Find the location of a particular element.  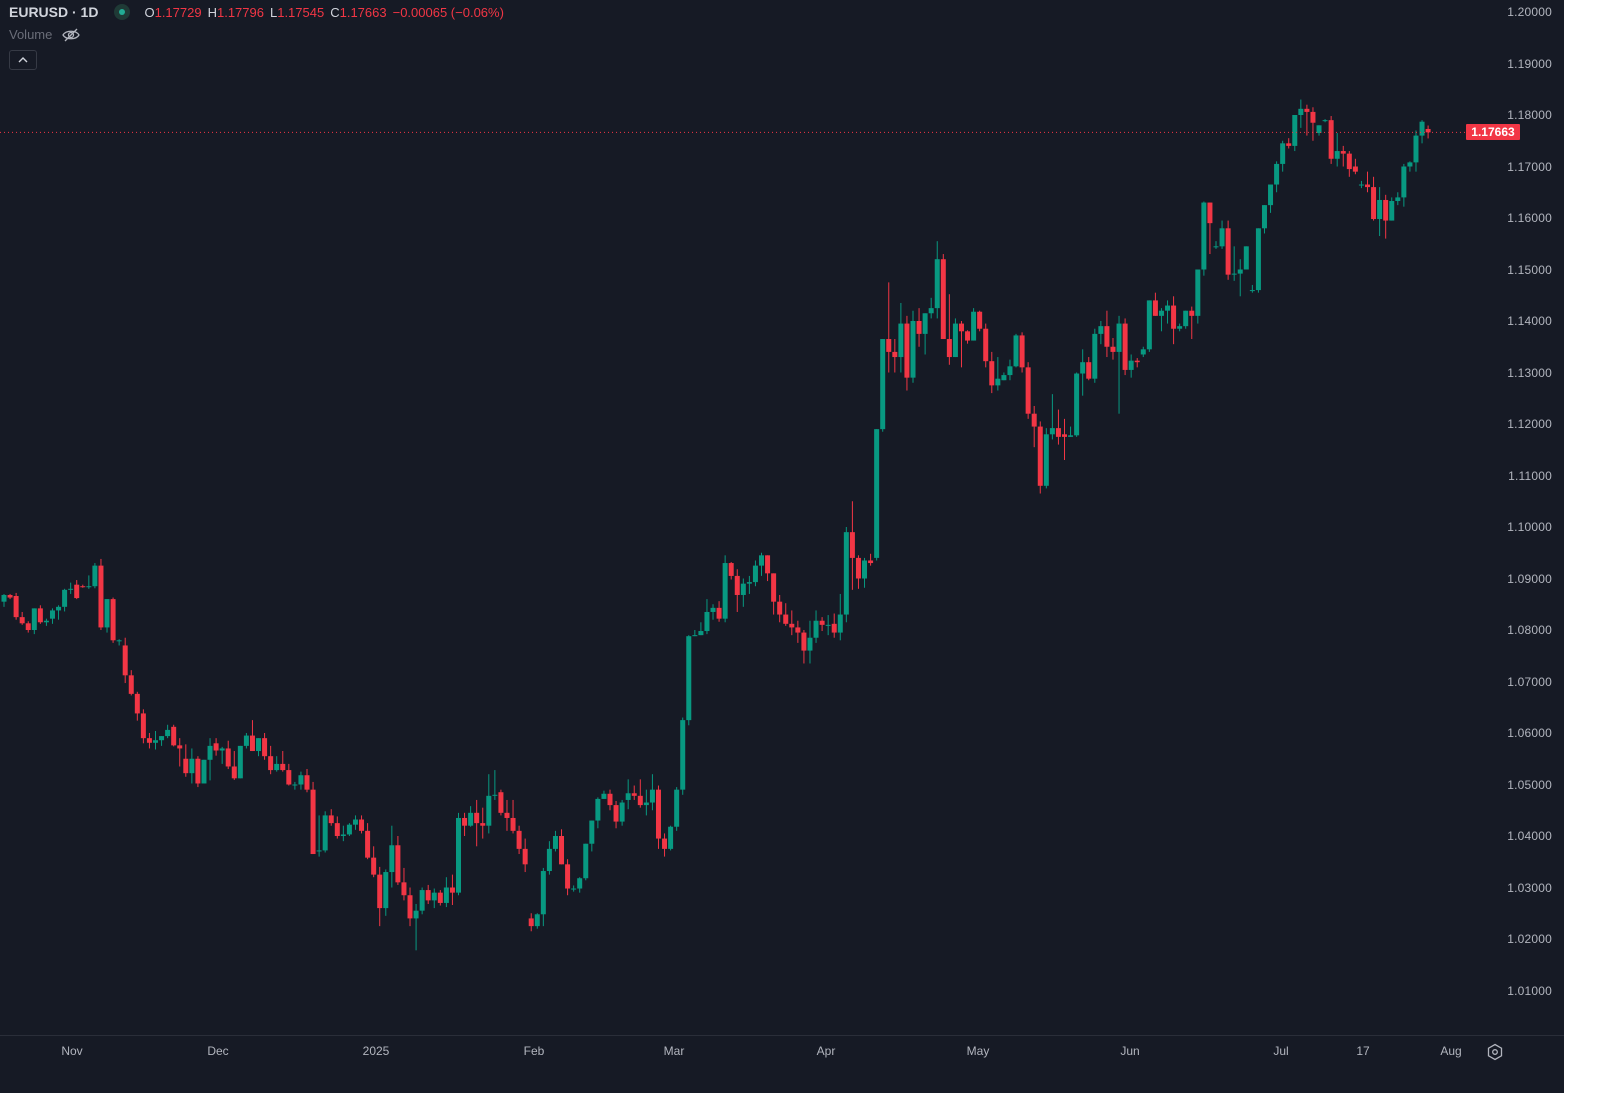

collapse-legend-button is located at coordinates (23, 60).